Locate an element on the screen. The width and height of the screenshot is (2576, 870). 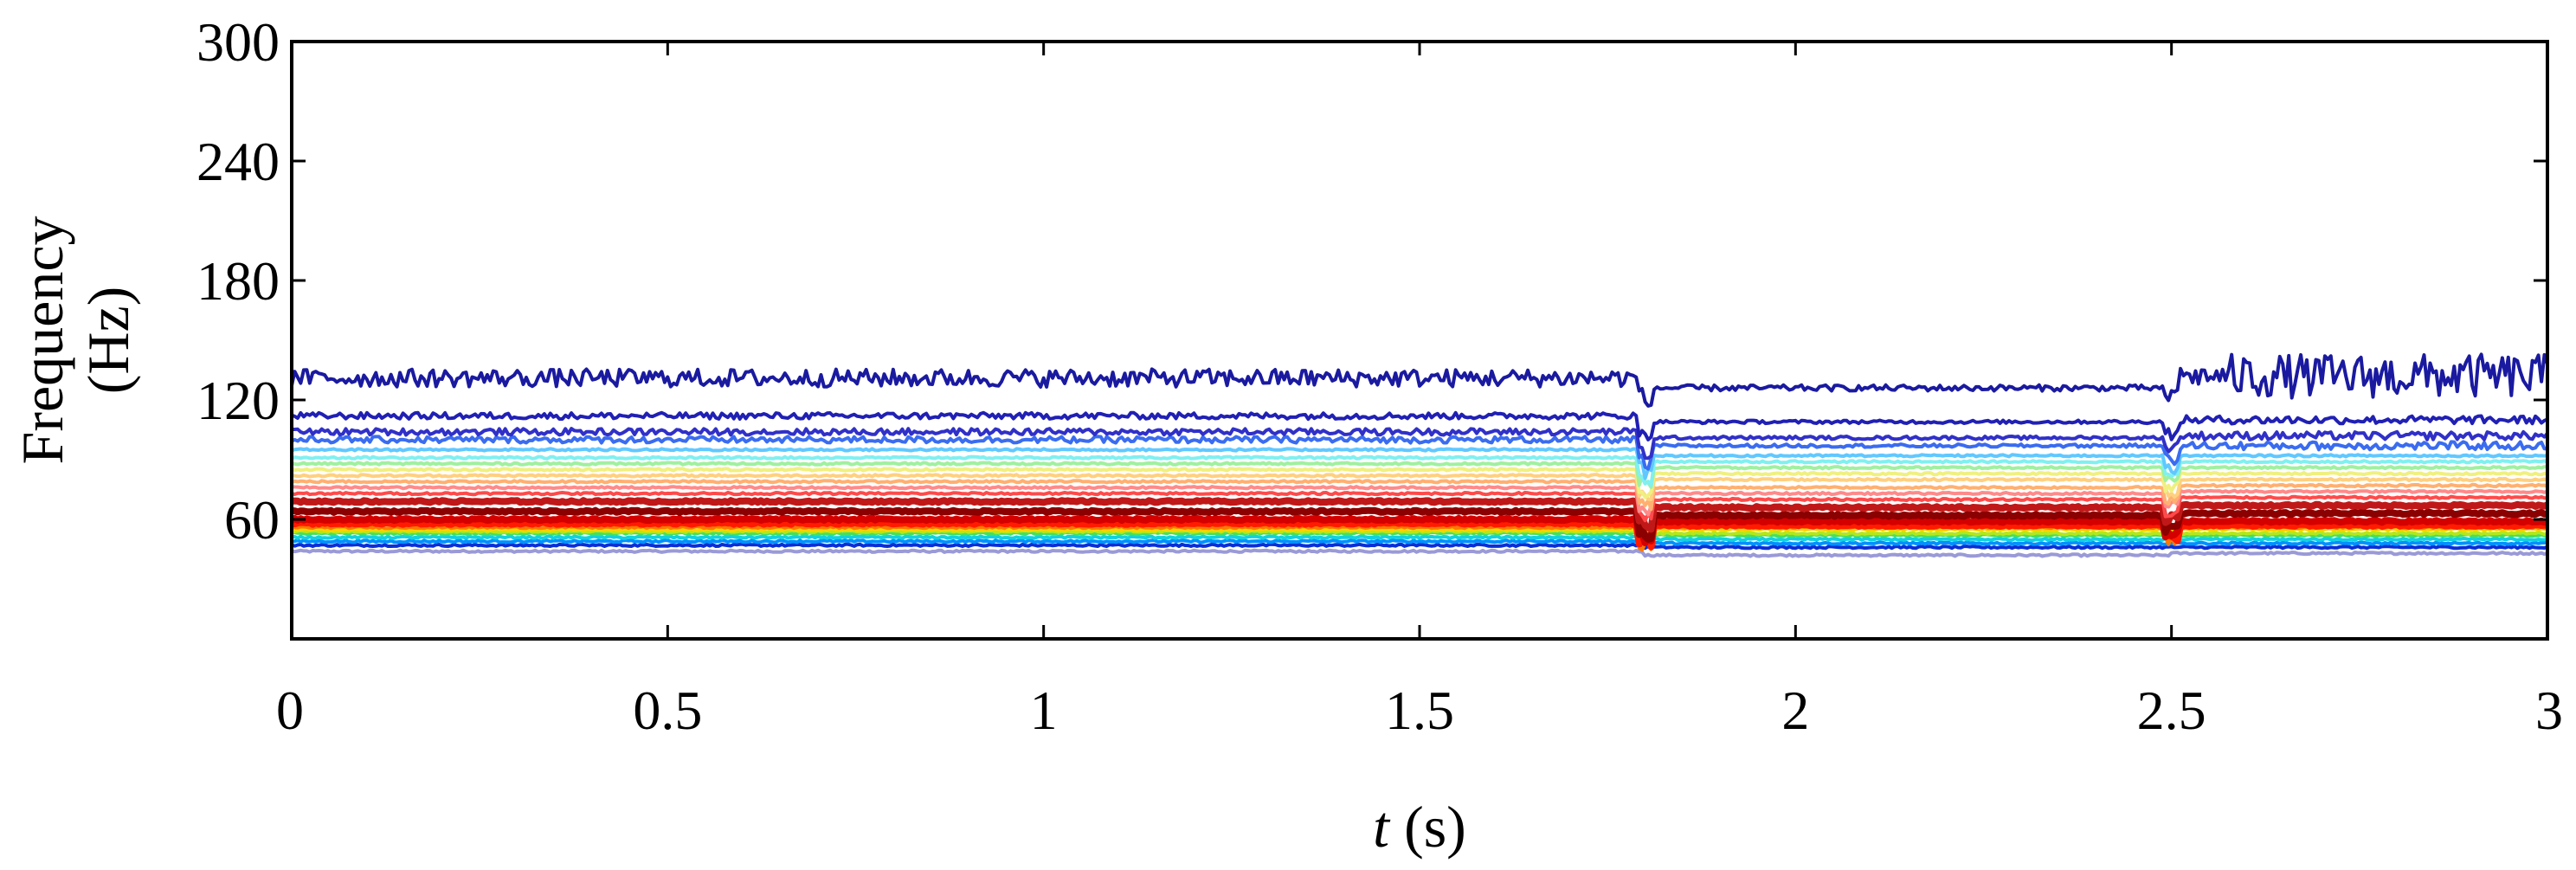
x-axis-unit: (s) is located at coordinates (1427, 827).